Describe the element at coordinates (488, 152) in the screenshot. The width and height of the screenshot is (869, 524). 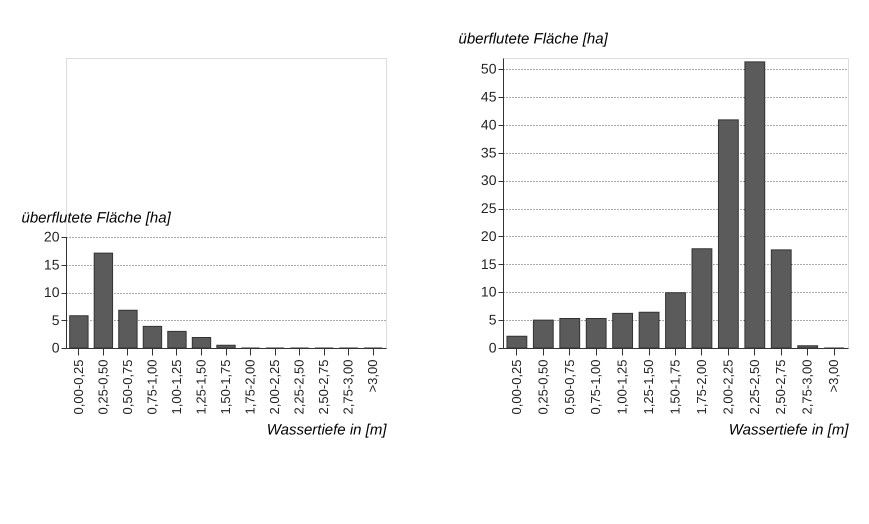
I see `y-tick-label: 35` at that location.